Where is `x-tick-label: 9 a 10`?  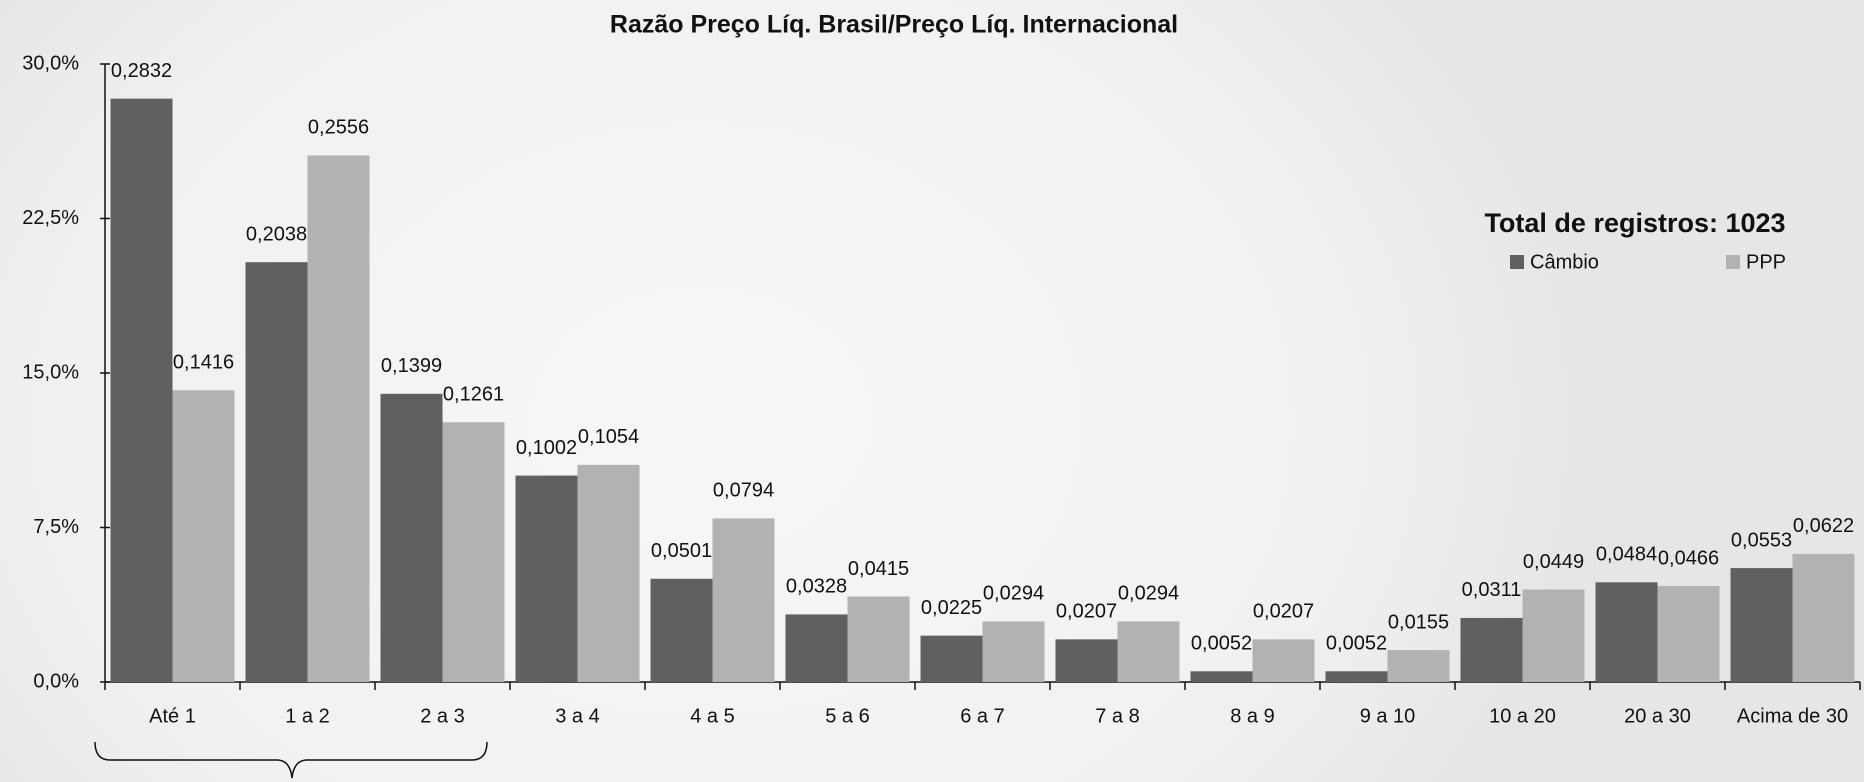
x-tick-label: 9 a 10 is located at coordinates (1388, 716).